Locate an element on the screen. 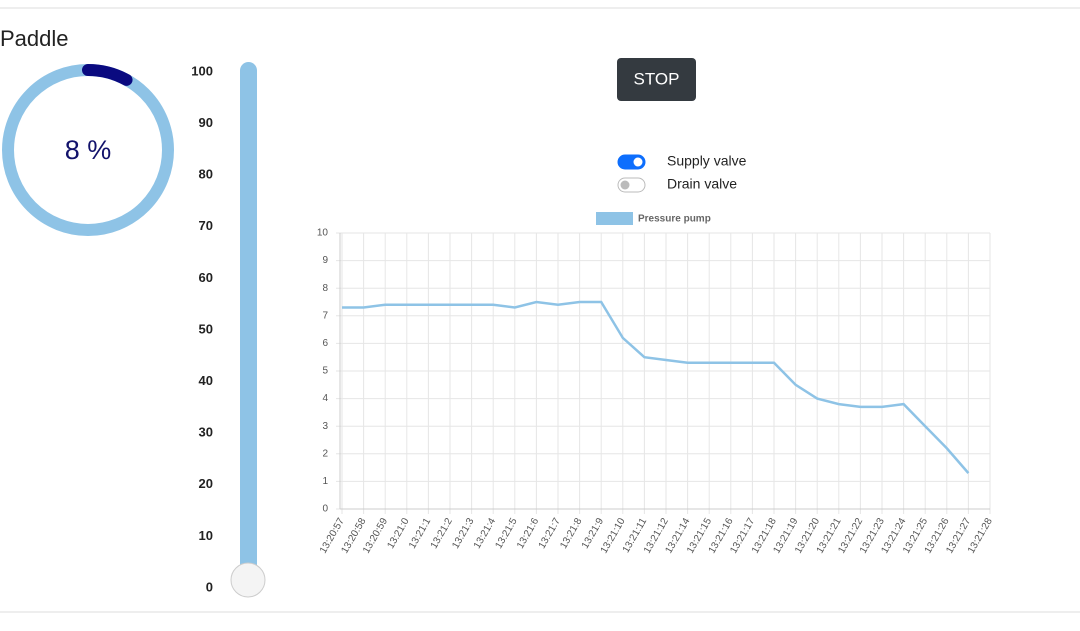 This screenshot has height=631, width=1080. slider-tick-label: 80 is located at coordinates (206, 174).